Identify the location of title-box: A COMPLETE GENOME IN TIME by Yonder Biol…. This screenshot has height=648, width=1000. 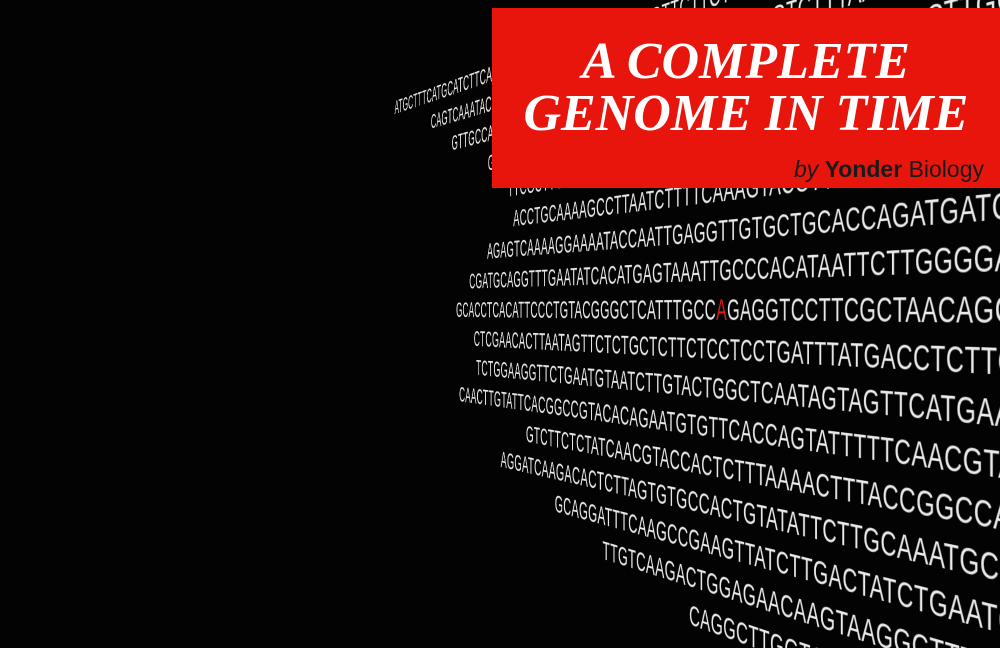
(746, 98).